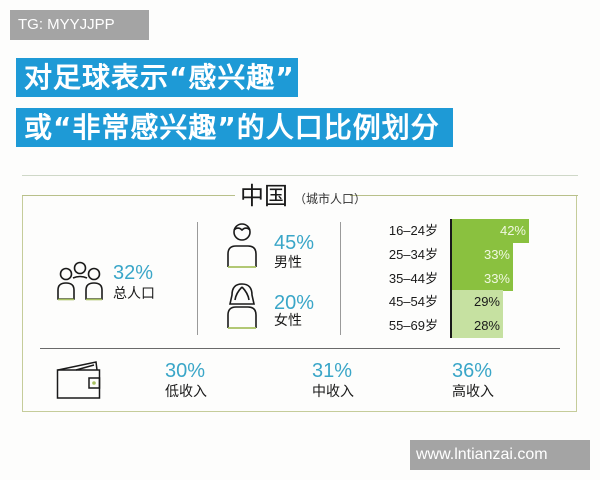 Image resolution: width=600 pixels, height=480 pixels. What do you see at coordinates (133, 273) in the screenshot?
I see `total-percent: 32%` at bounding box center [133, 273].